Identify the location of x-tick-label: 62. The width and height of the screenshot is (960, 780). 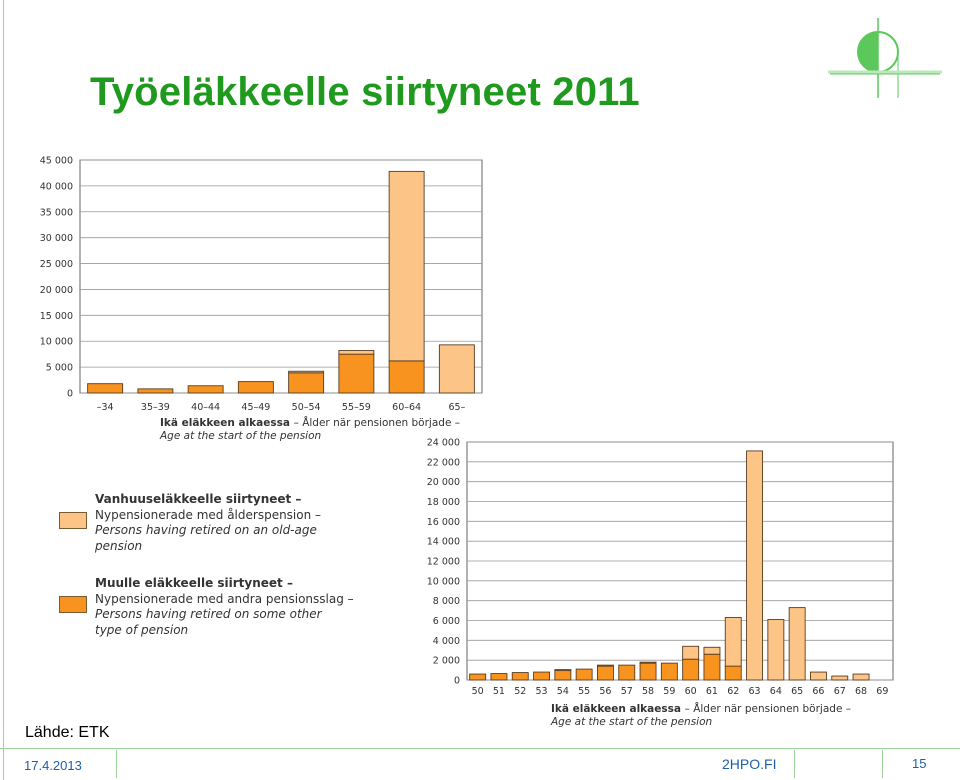
(733, 691).